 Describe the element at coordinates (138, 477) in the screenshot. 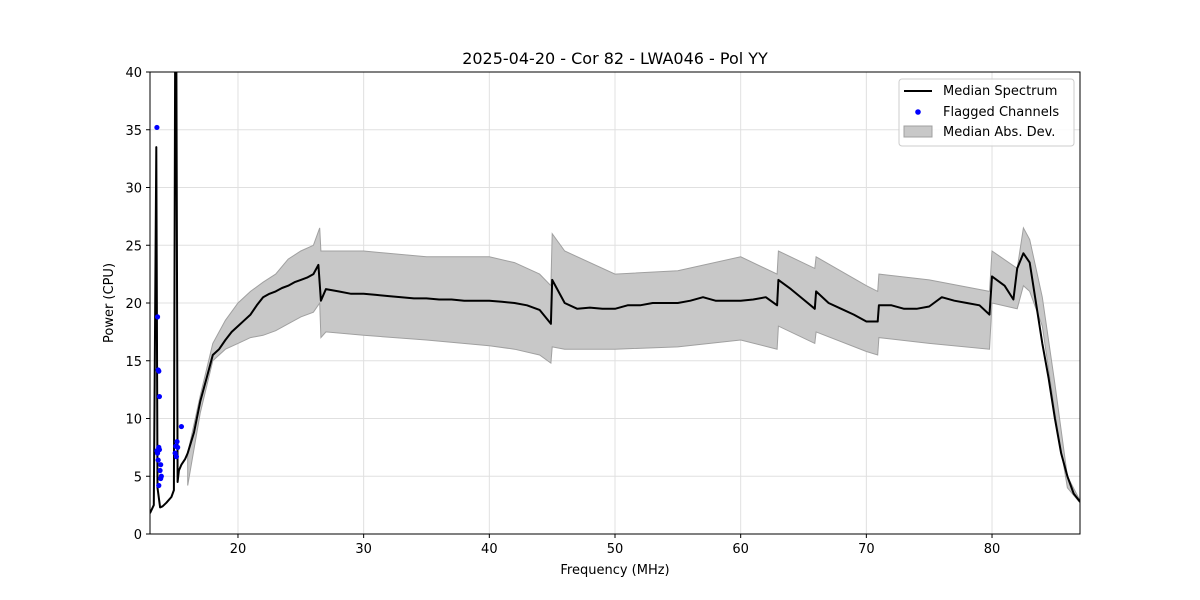

I see `y-tick-label: 5` at that location.